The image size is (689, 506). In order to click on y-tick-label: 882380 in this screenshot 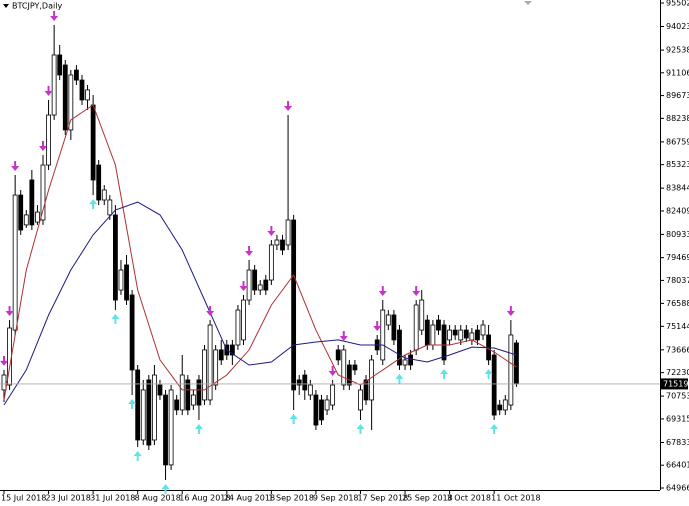, I will do `click(677, 118)`.